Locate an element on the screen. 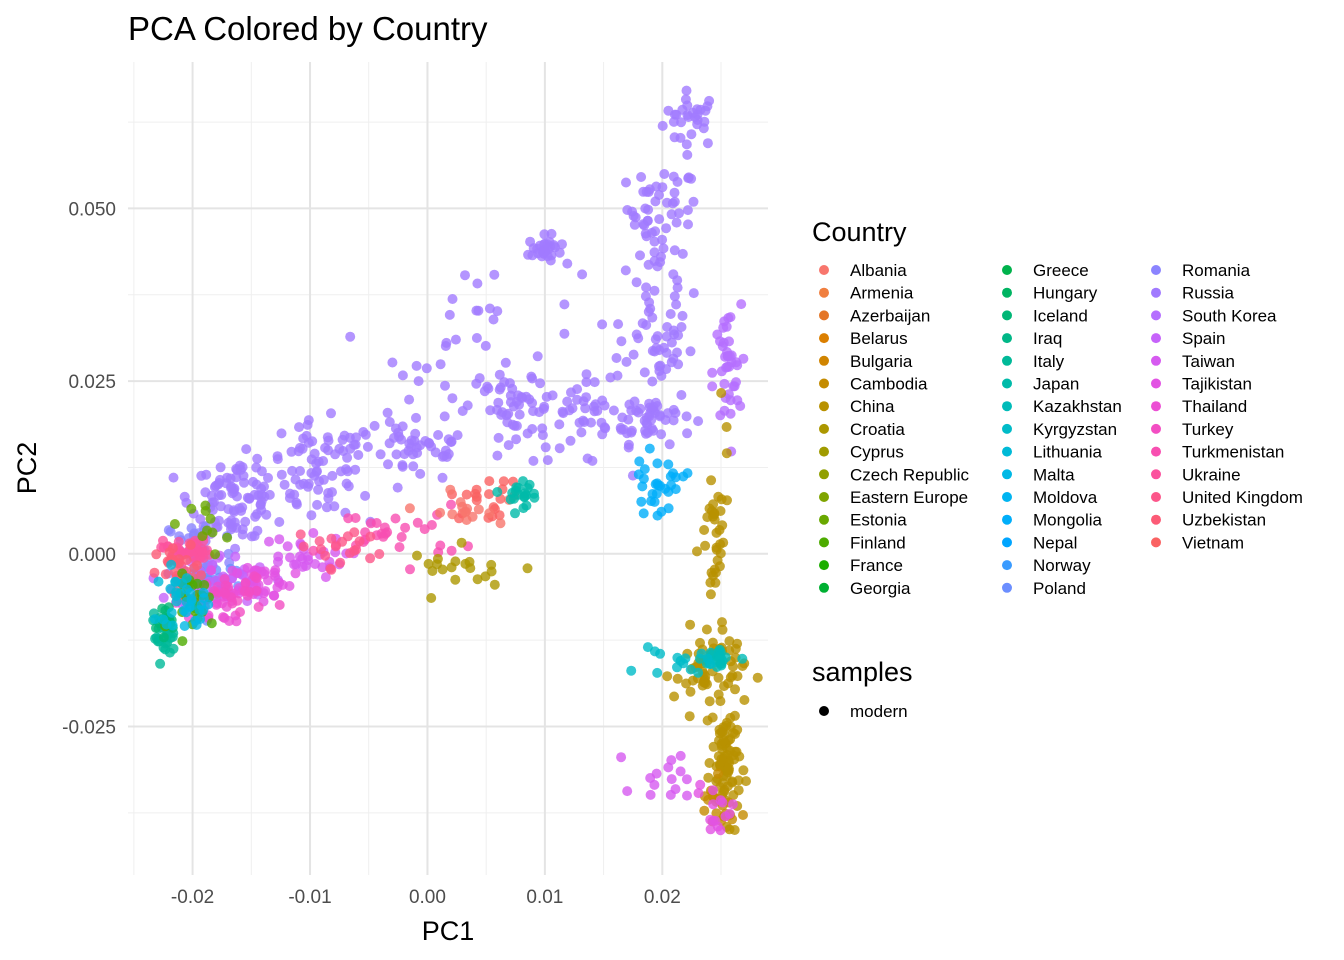  legend-item: Belarus is located at coordinates (863, 338).